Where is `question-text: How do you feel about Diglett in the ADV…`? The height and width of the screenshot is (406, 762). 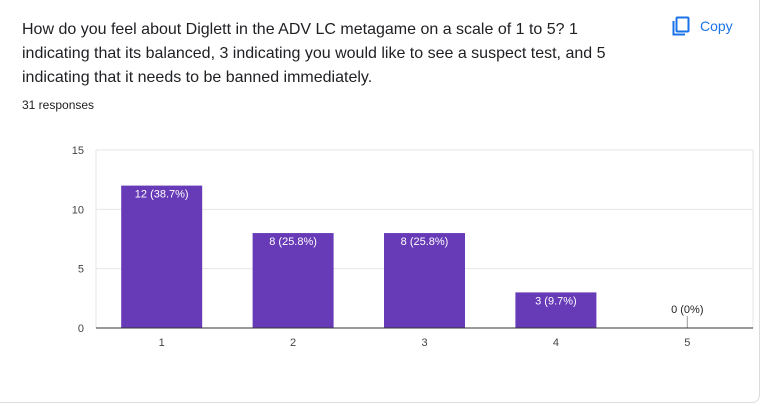 question-text: How do you feel about Diglett in the ADV… is located at coordinates (314, 53).